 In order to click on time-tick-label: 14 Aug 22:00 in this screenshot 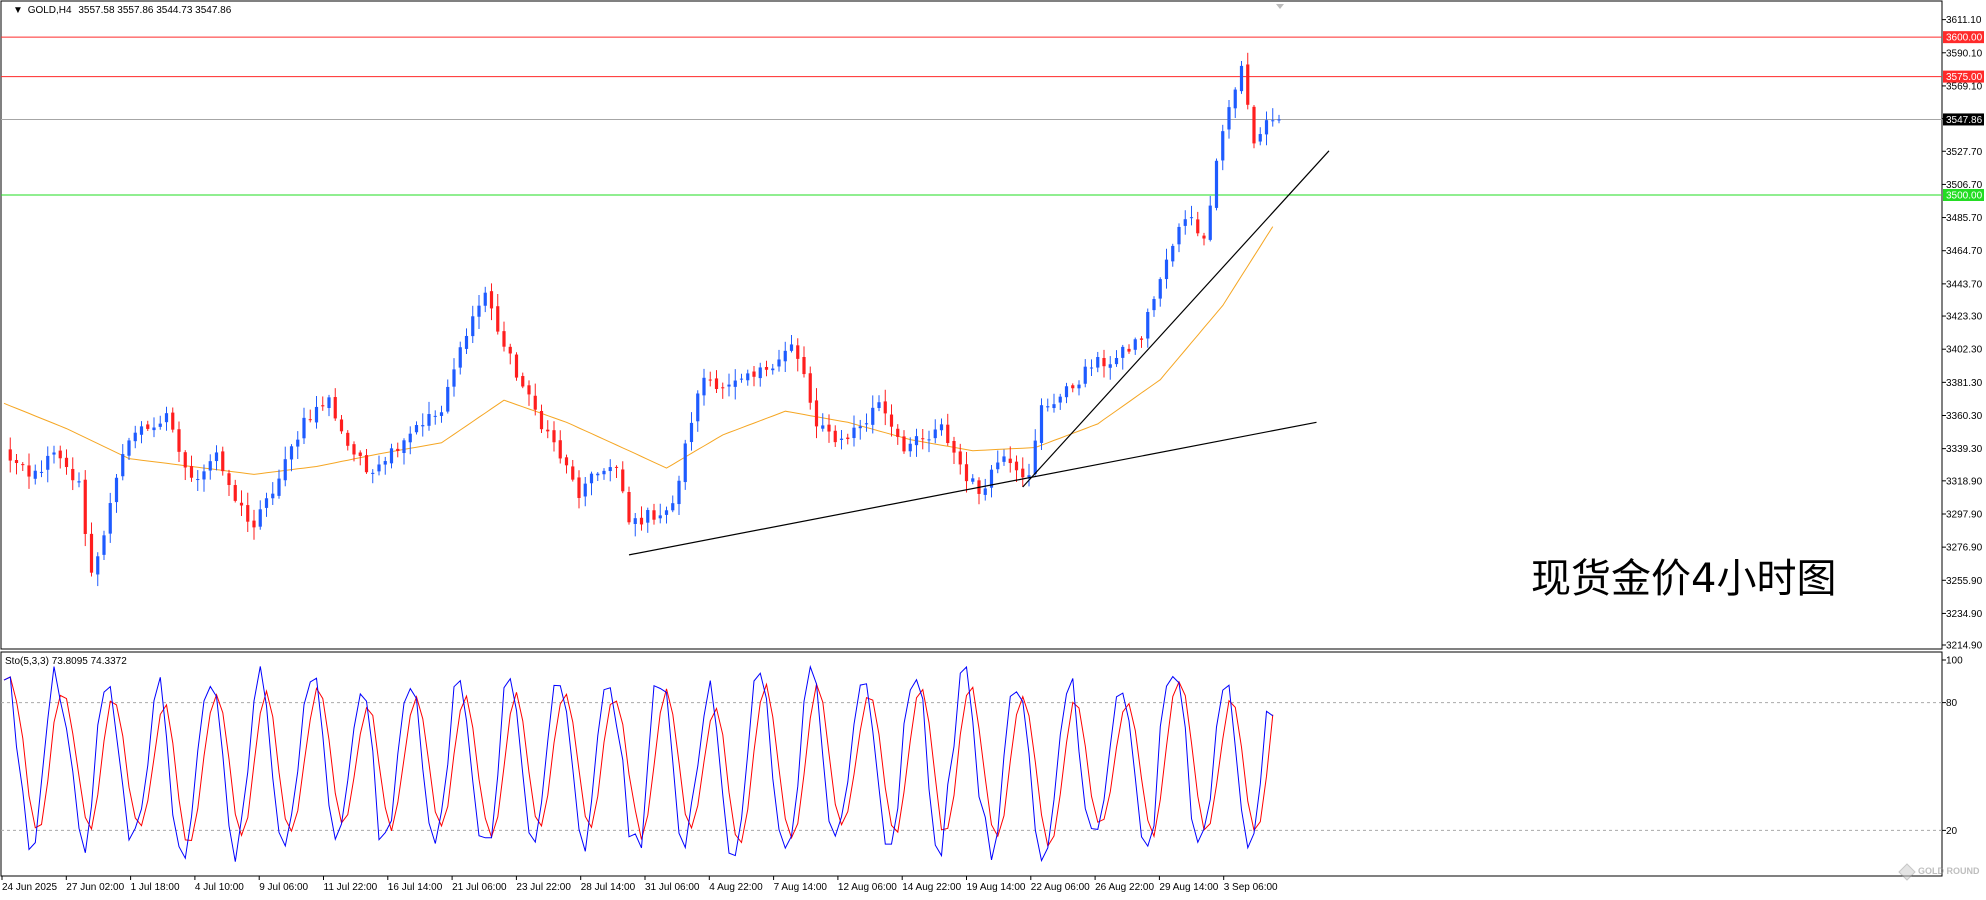, I will do `click(931, 887)`.